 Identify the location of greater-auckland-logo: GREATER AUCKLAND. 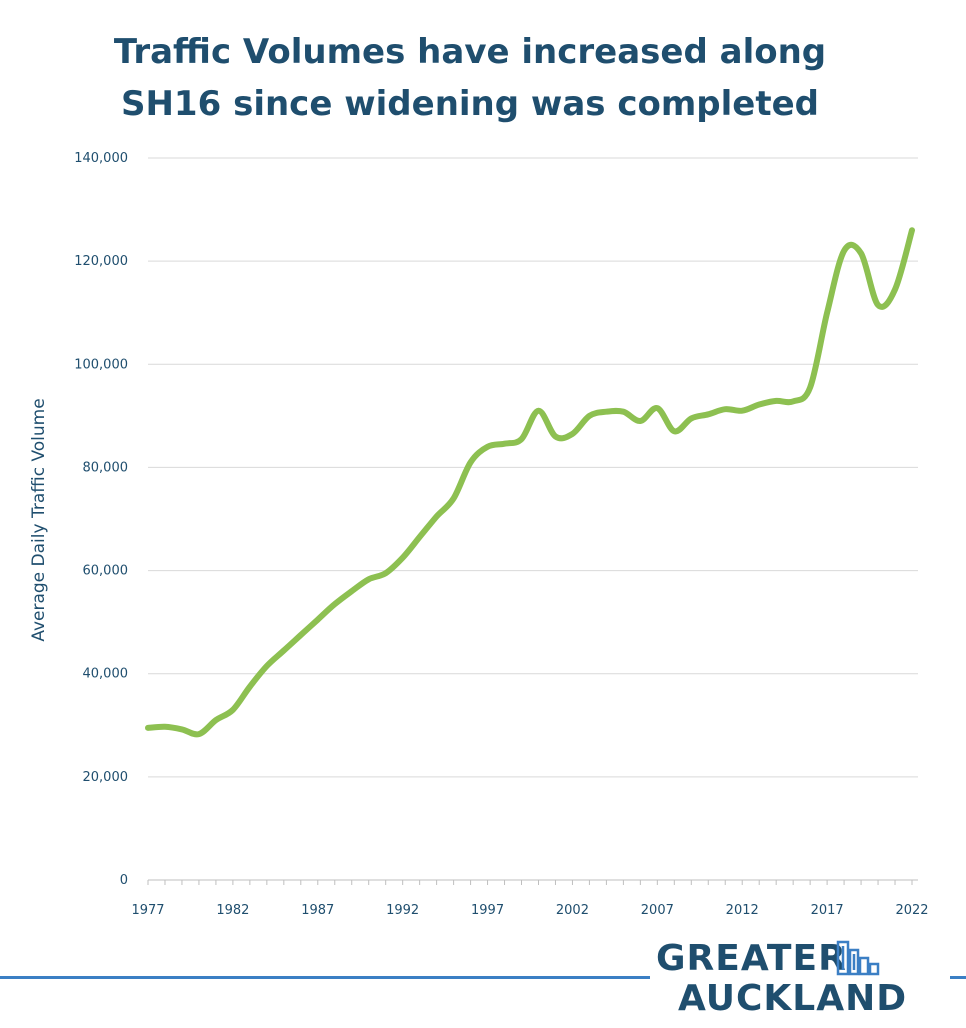
(800, 982).